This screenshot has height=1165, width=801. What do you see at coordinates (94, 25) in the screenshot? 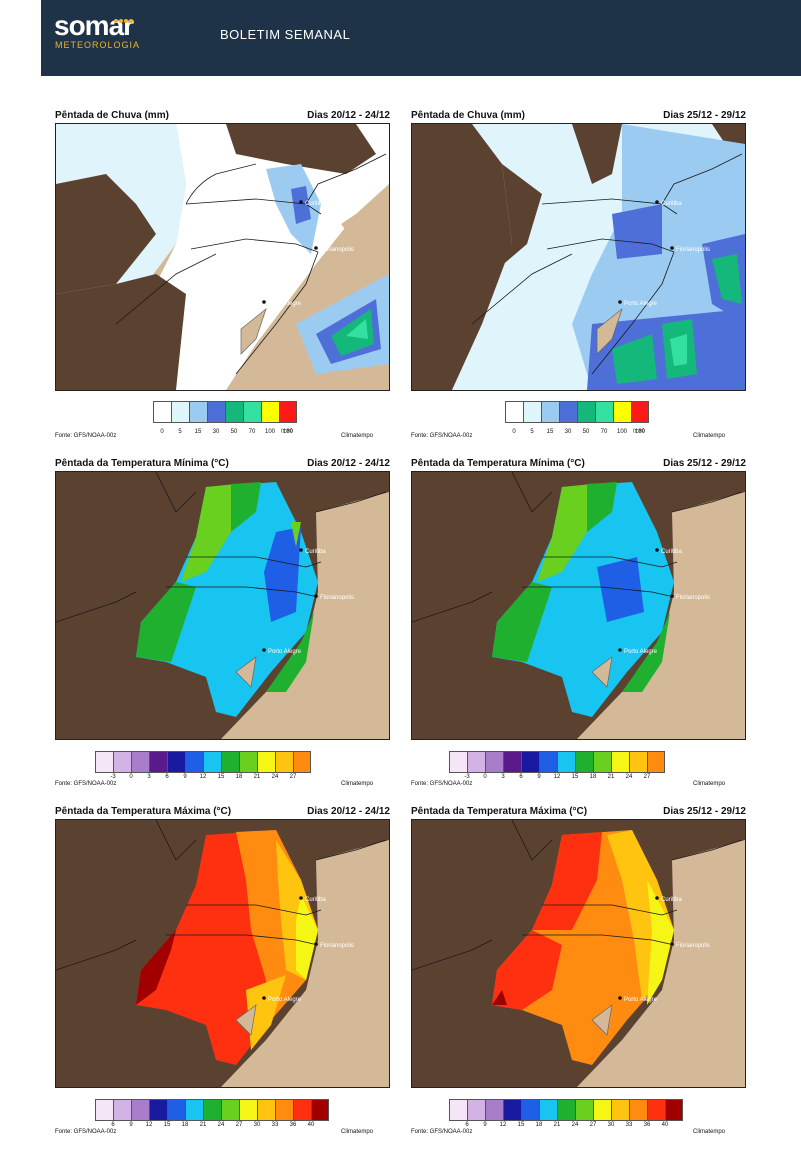
I see `somar-logo: somar` at bounding box center [94, 25].